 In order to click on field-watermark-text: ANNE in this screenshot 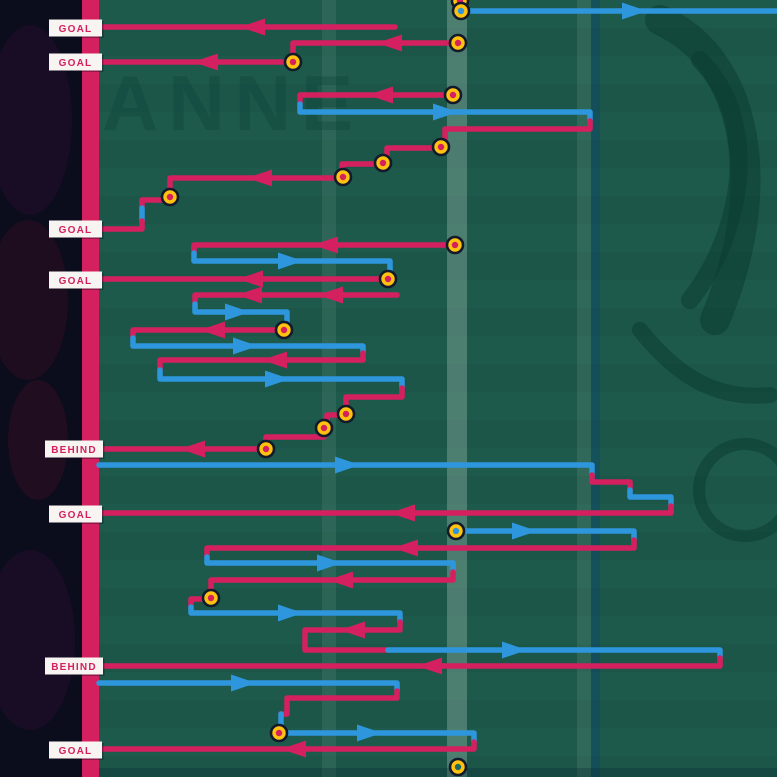, I will do `click(232, 103)`.